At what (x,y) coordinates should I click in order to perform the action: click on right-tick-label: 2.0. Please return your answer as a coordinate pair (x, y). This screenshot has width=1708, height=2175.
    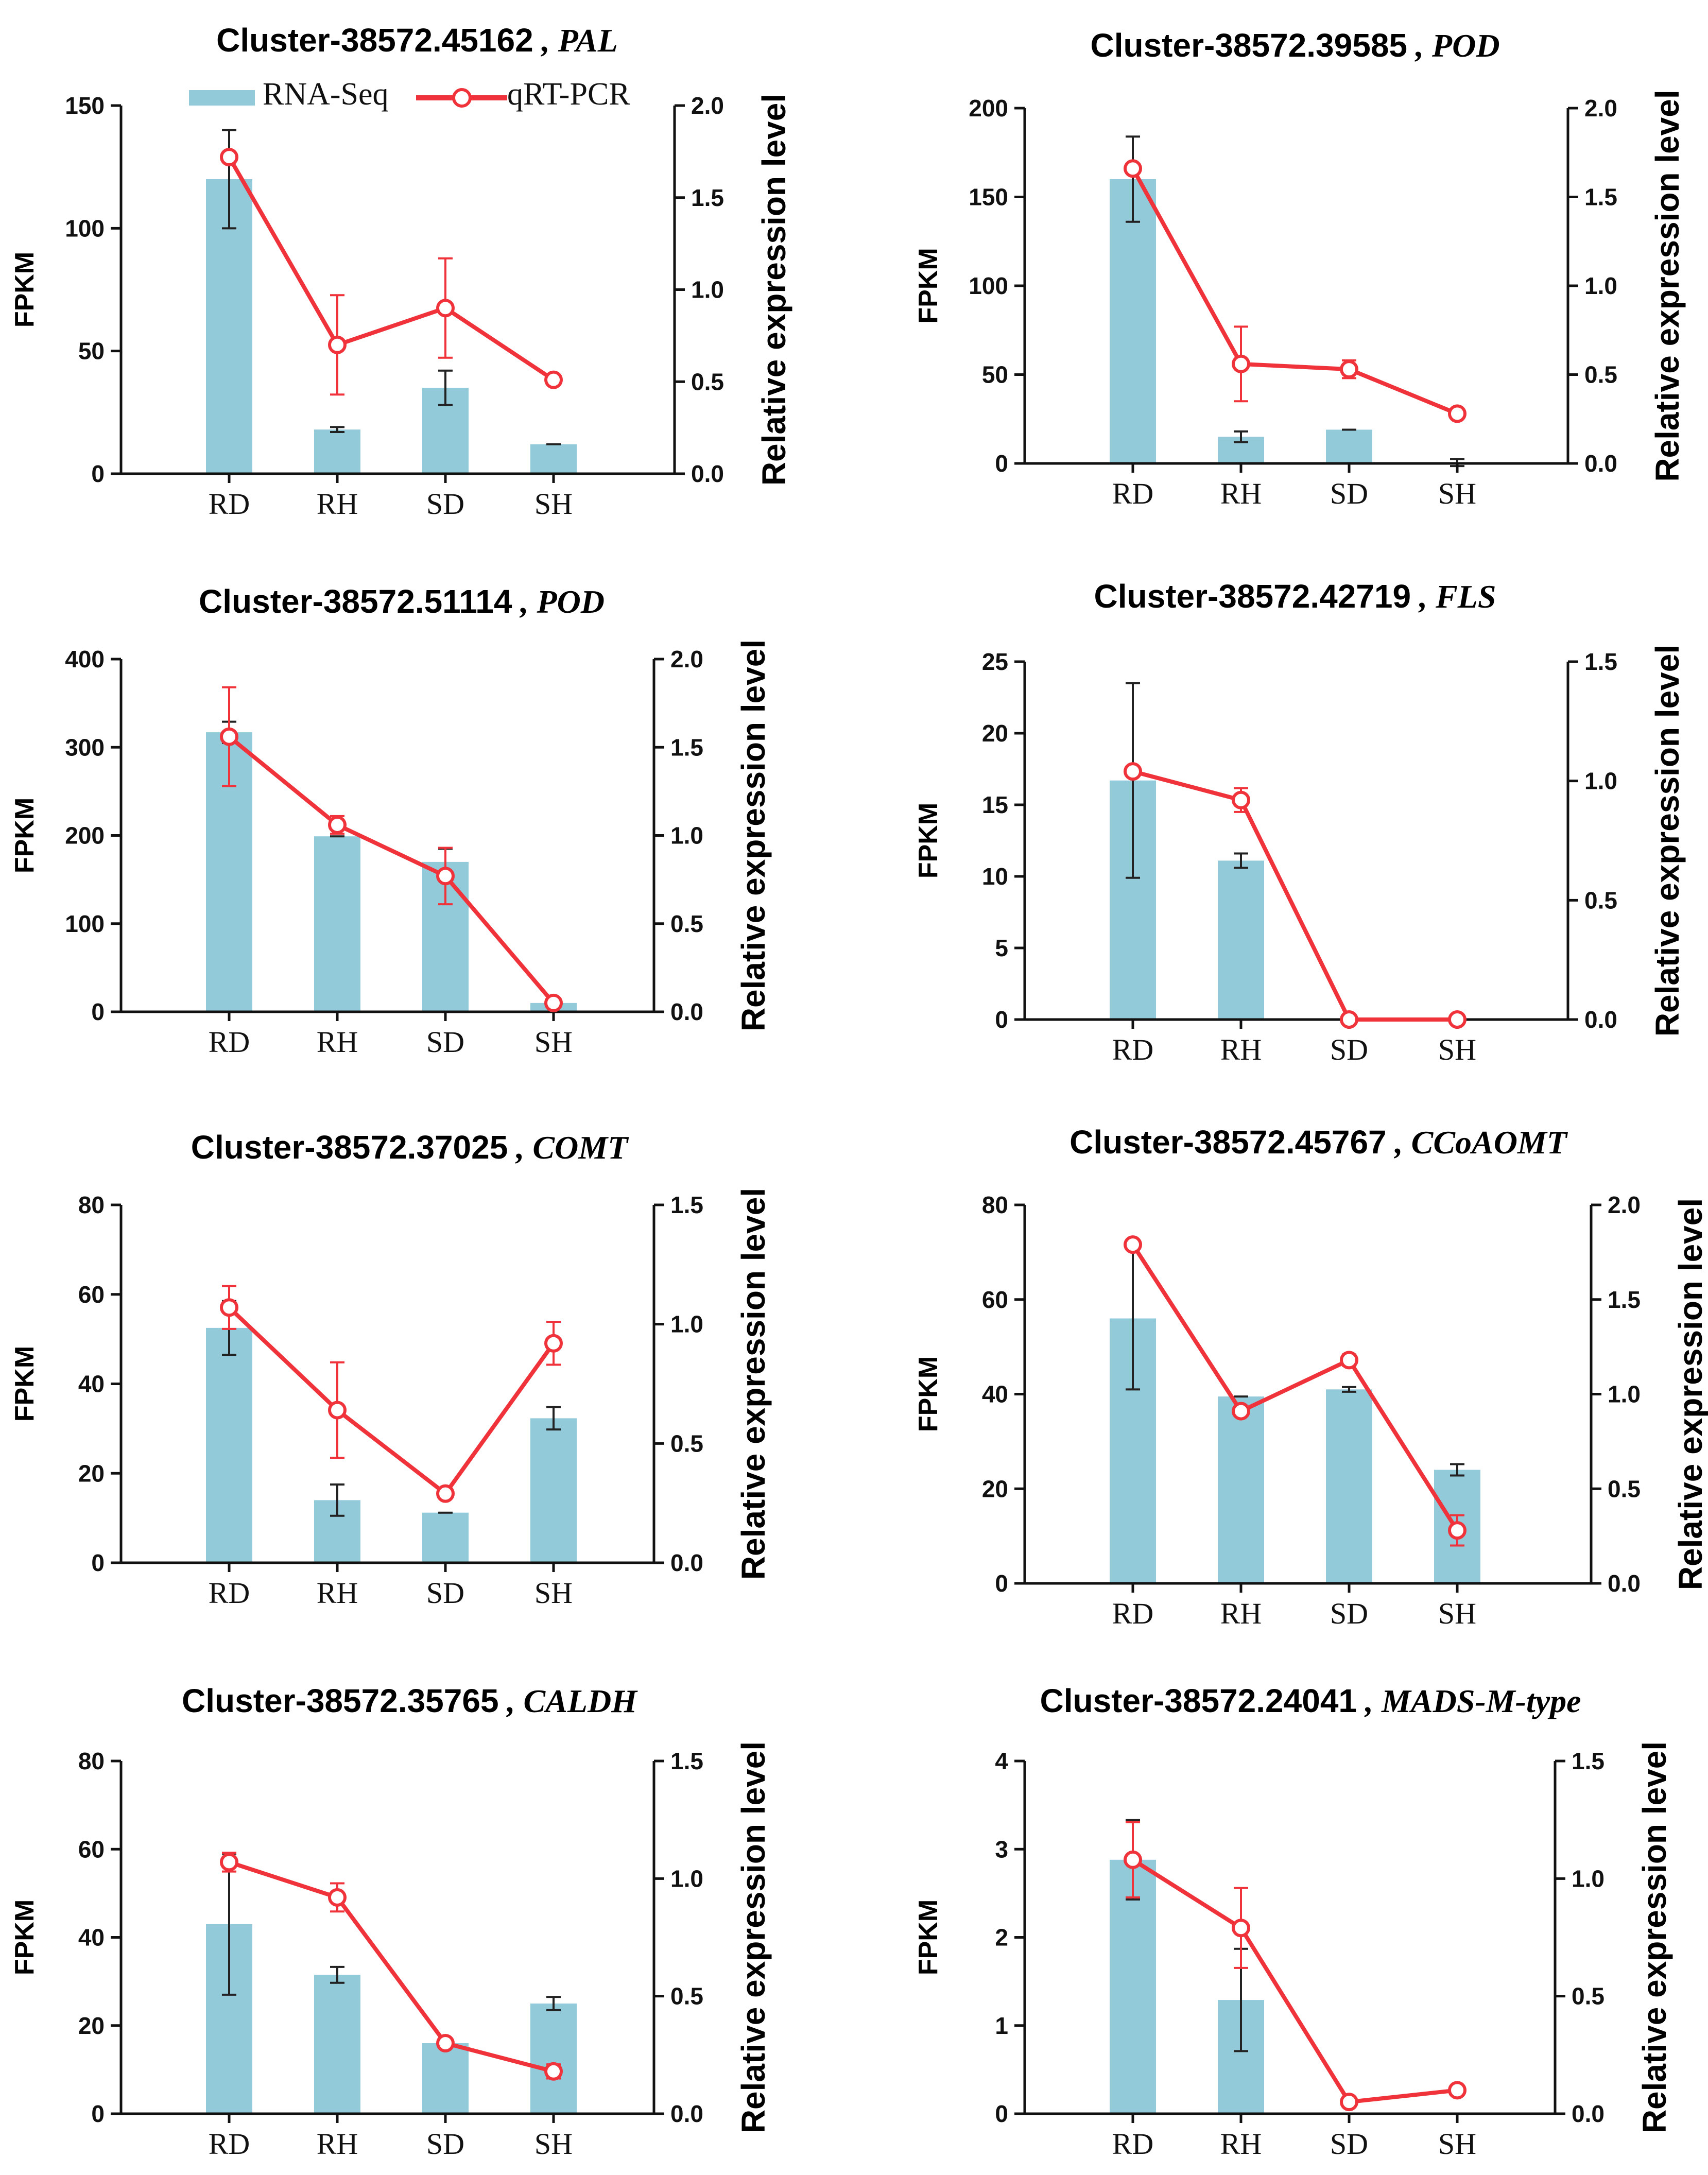
    Looking at the image, I should click on (707, 105).